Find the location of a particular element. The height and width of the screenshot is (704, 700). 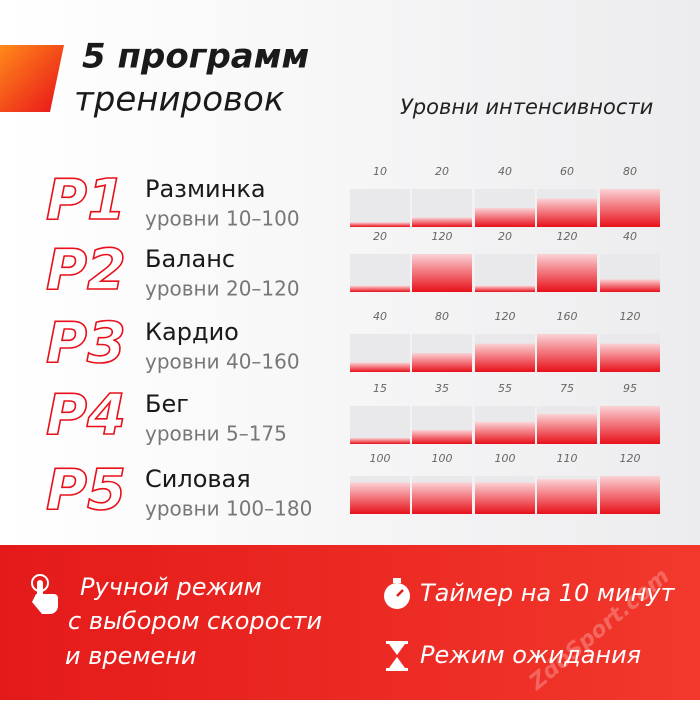

feature-text: Режим ожидания is located at coordinates (530, 655).